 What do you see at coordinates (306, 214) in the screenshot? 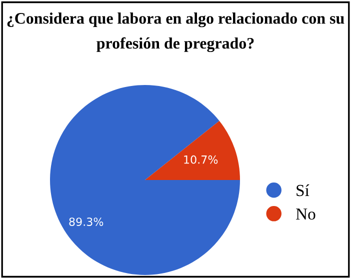
I see `legend-label: No` at bounding box center [306, 214].